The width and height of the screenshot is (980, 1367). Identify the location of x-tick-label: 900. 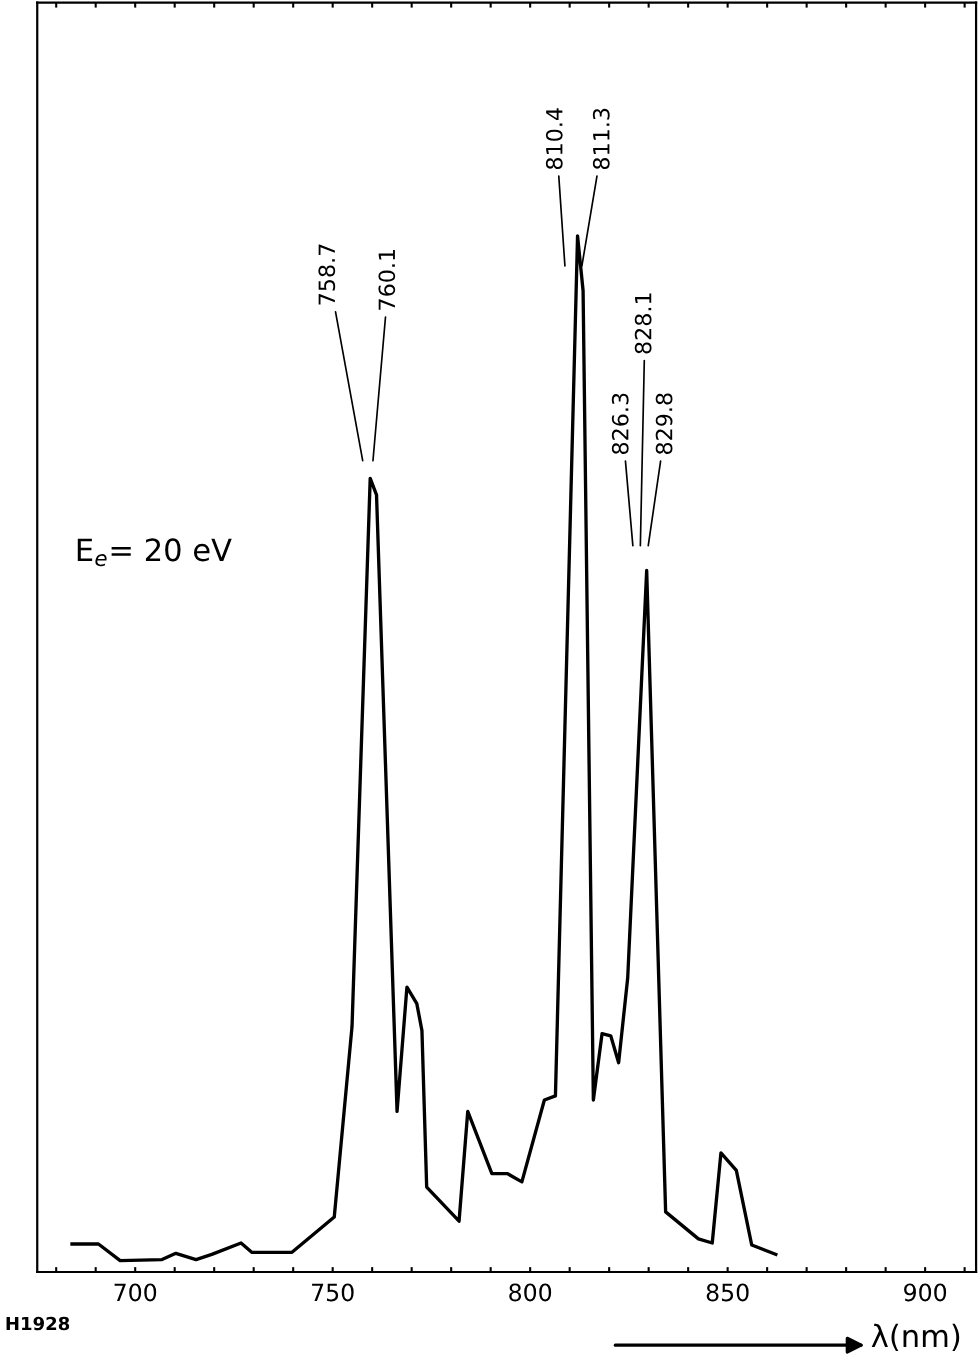
(925, 1292).